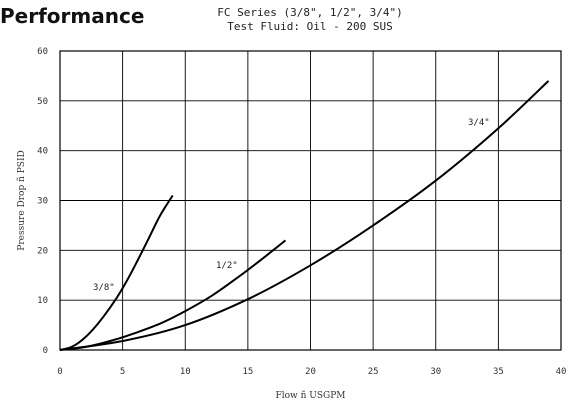 The height and width of the screenshot is (402, 577). Describe the element at coordinates (479, 123) in the screenshot. I see `series-label-3: 3/4"` at that location.